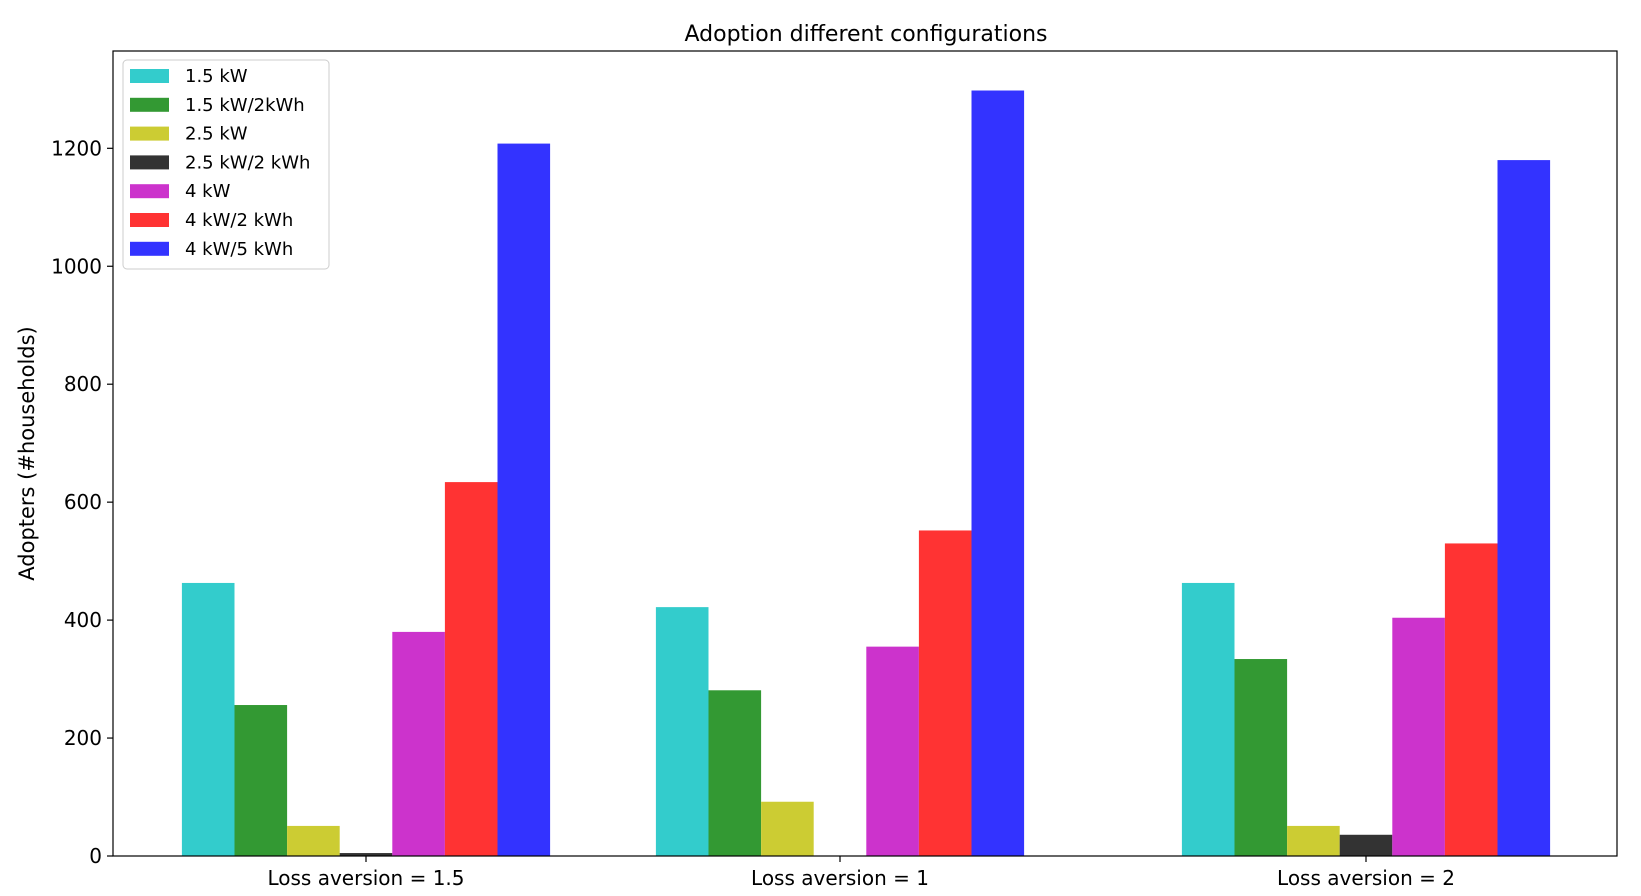  What do you see at coordinates (76, 148) in the screenshot?
I see `y-tick-label: 1200` at bounding box center [76, 148].